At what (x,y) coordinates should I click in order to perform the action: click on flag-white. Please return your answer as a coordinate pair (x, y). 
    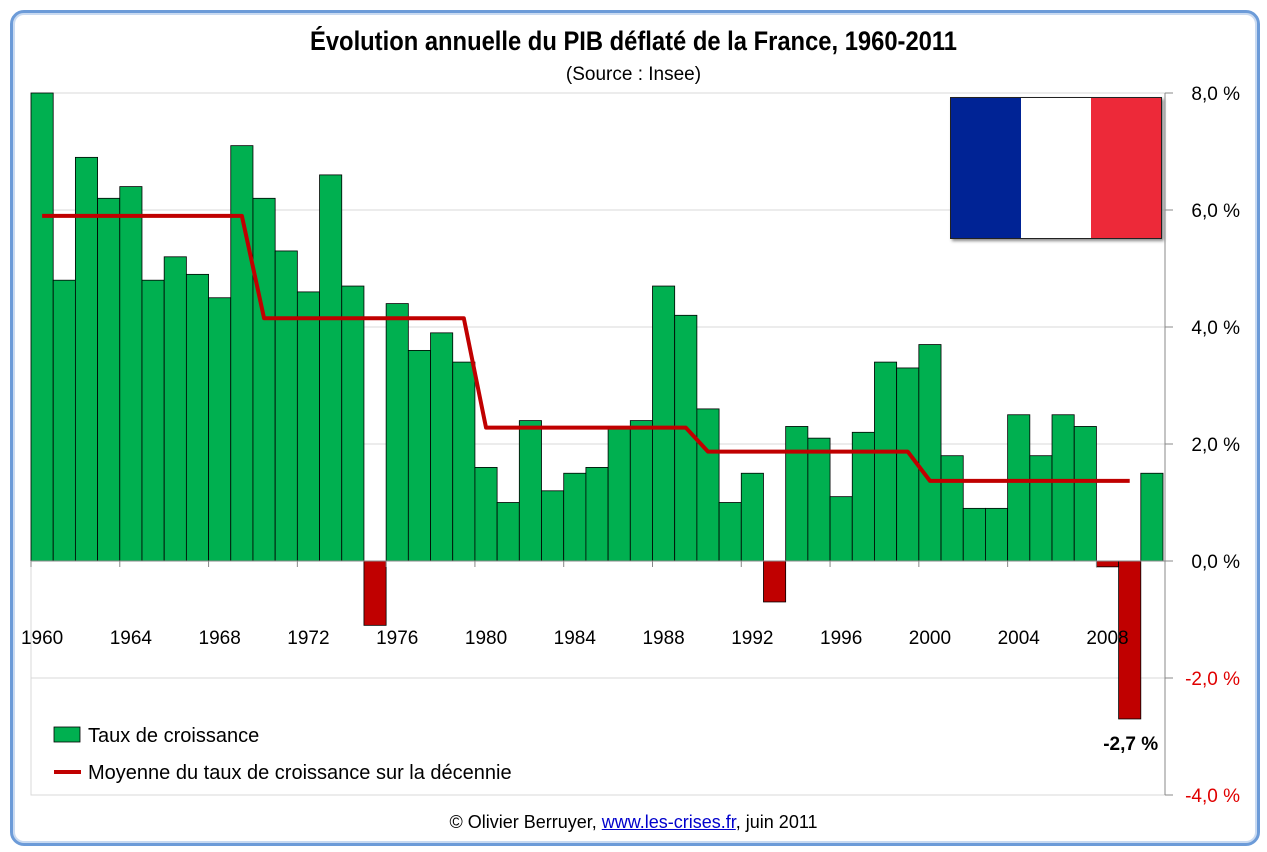
    Looking at the image, I should click on (1056, 168).